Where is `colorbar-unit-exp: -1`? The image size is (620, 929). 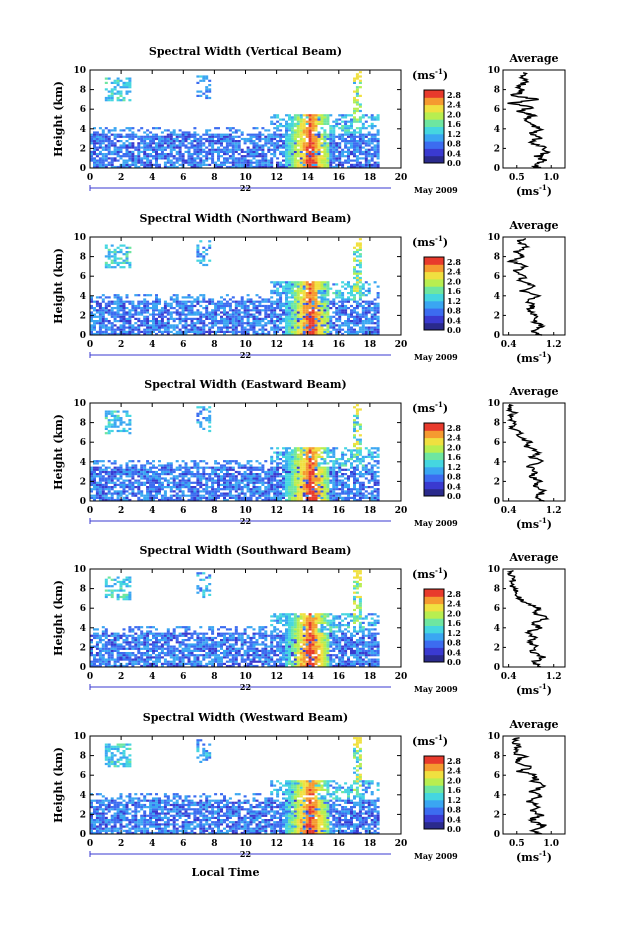 colorbar-unit-exp: -1 is located at coordinates (439, 71).